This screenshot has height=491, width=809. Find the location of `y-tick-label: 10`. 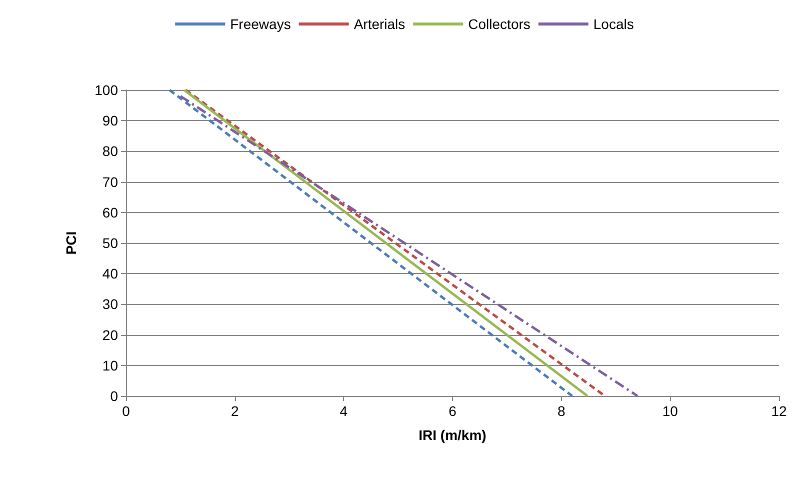

y-tick-label: 10 is located at coordinates (110, 365).